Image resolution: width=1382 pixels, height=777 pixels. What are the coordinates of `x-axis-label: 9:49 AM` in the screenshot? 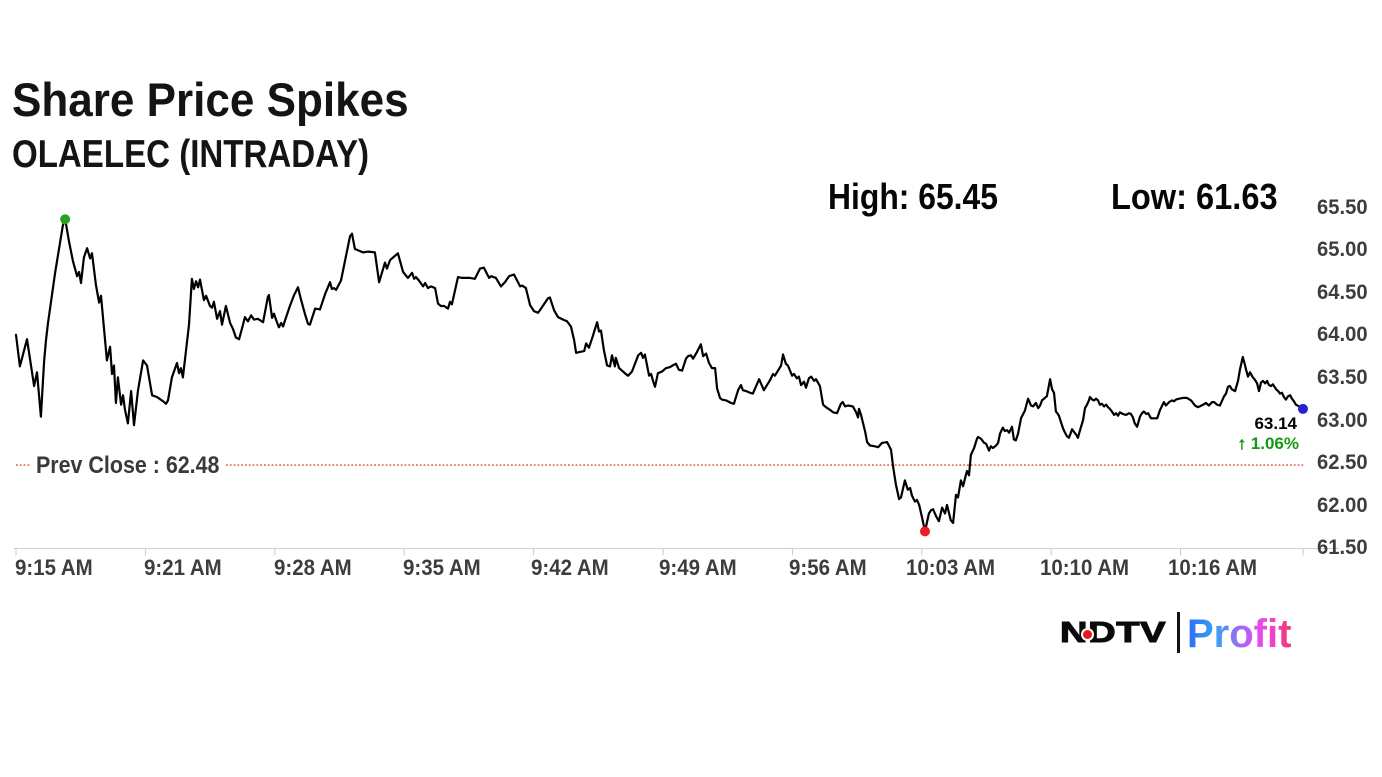 It's located at (698, 567).